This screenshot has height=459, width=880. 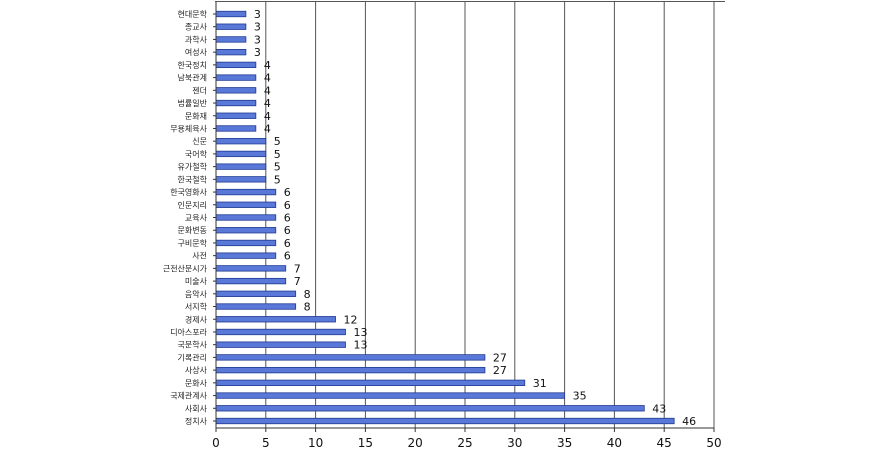 I want to click on category-label: 유가철학, so click(x=193, y=167).